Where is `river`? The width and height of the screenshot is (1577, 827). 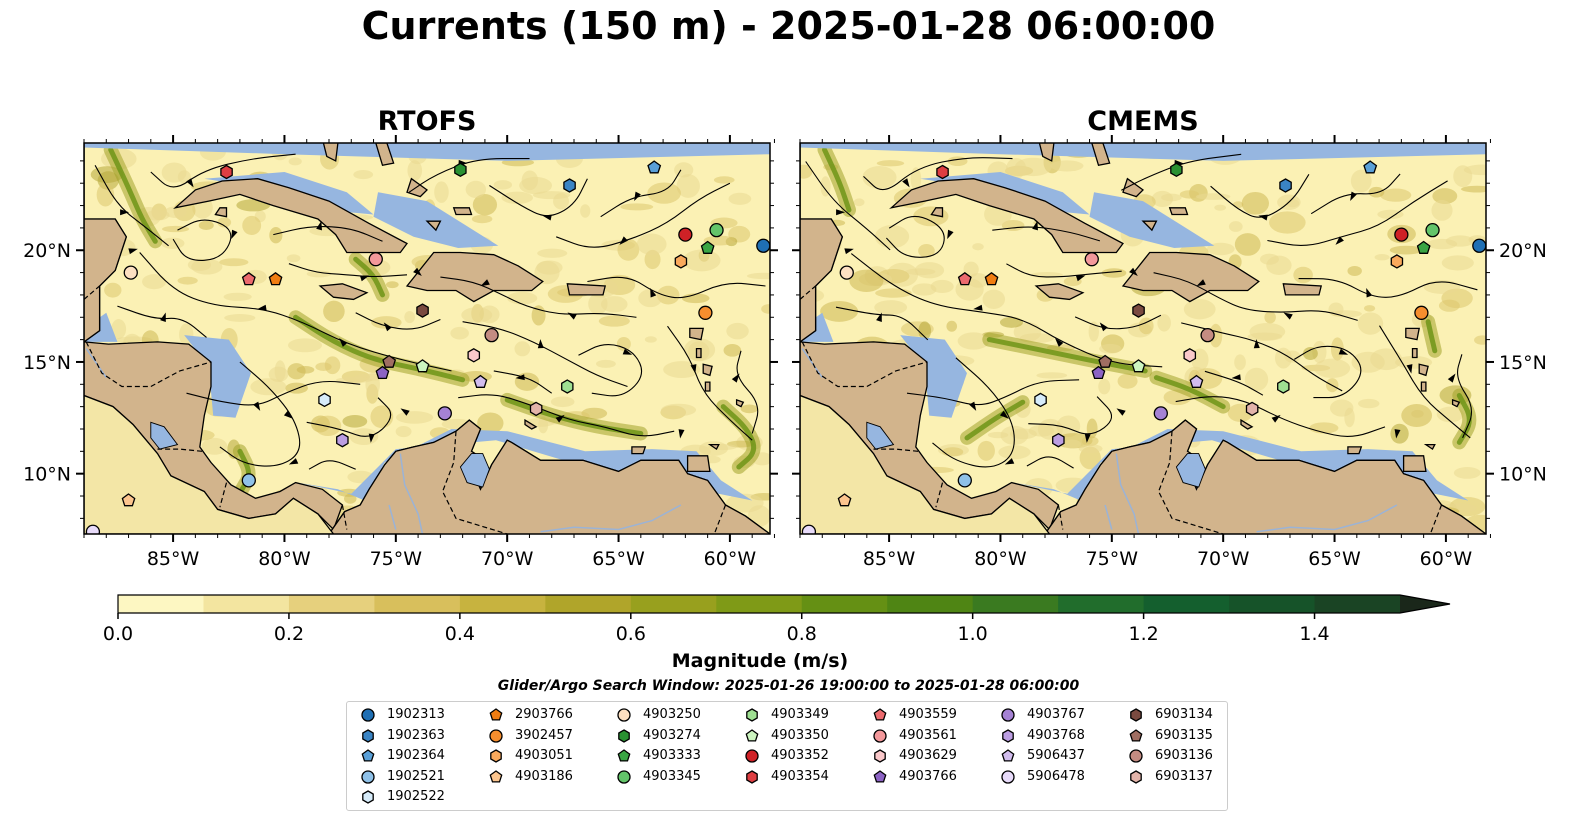 river is located at coordinates (392, 517).